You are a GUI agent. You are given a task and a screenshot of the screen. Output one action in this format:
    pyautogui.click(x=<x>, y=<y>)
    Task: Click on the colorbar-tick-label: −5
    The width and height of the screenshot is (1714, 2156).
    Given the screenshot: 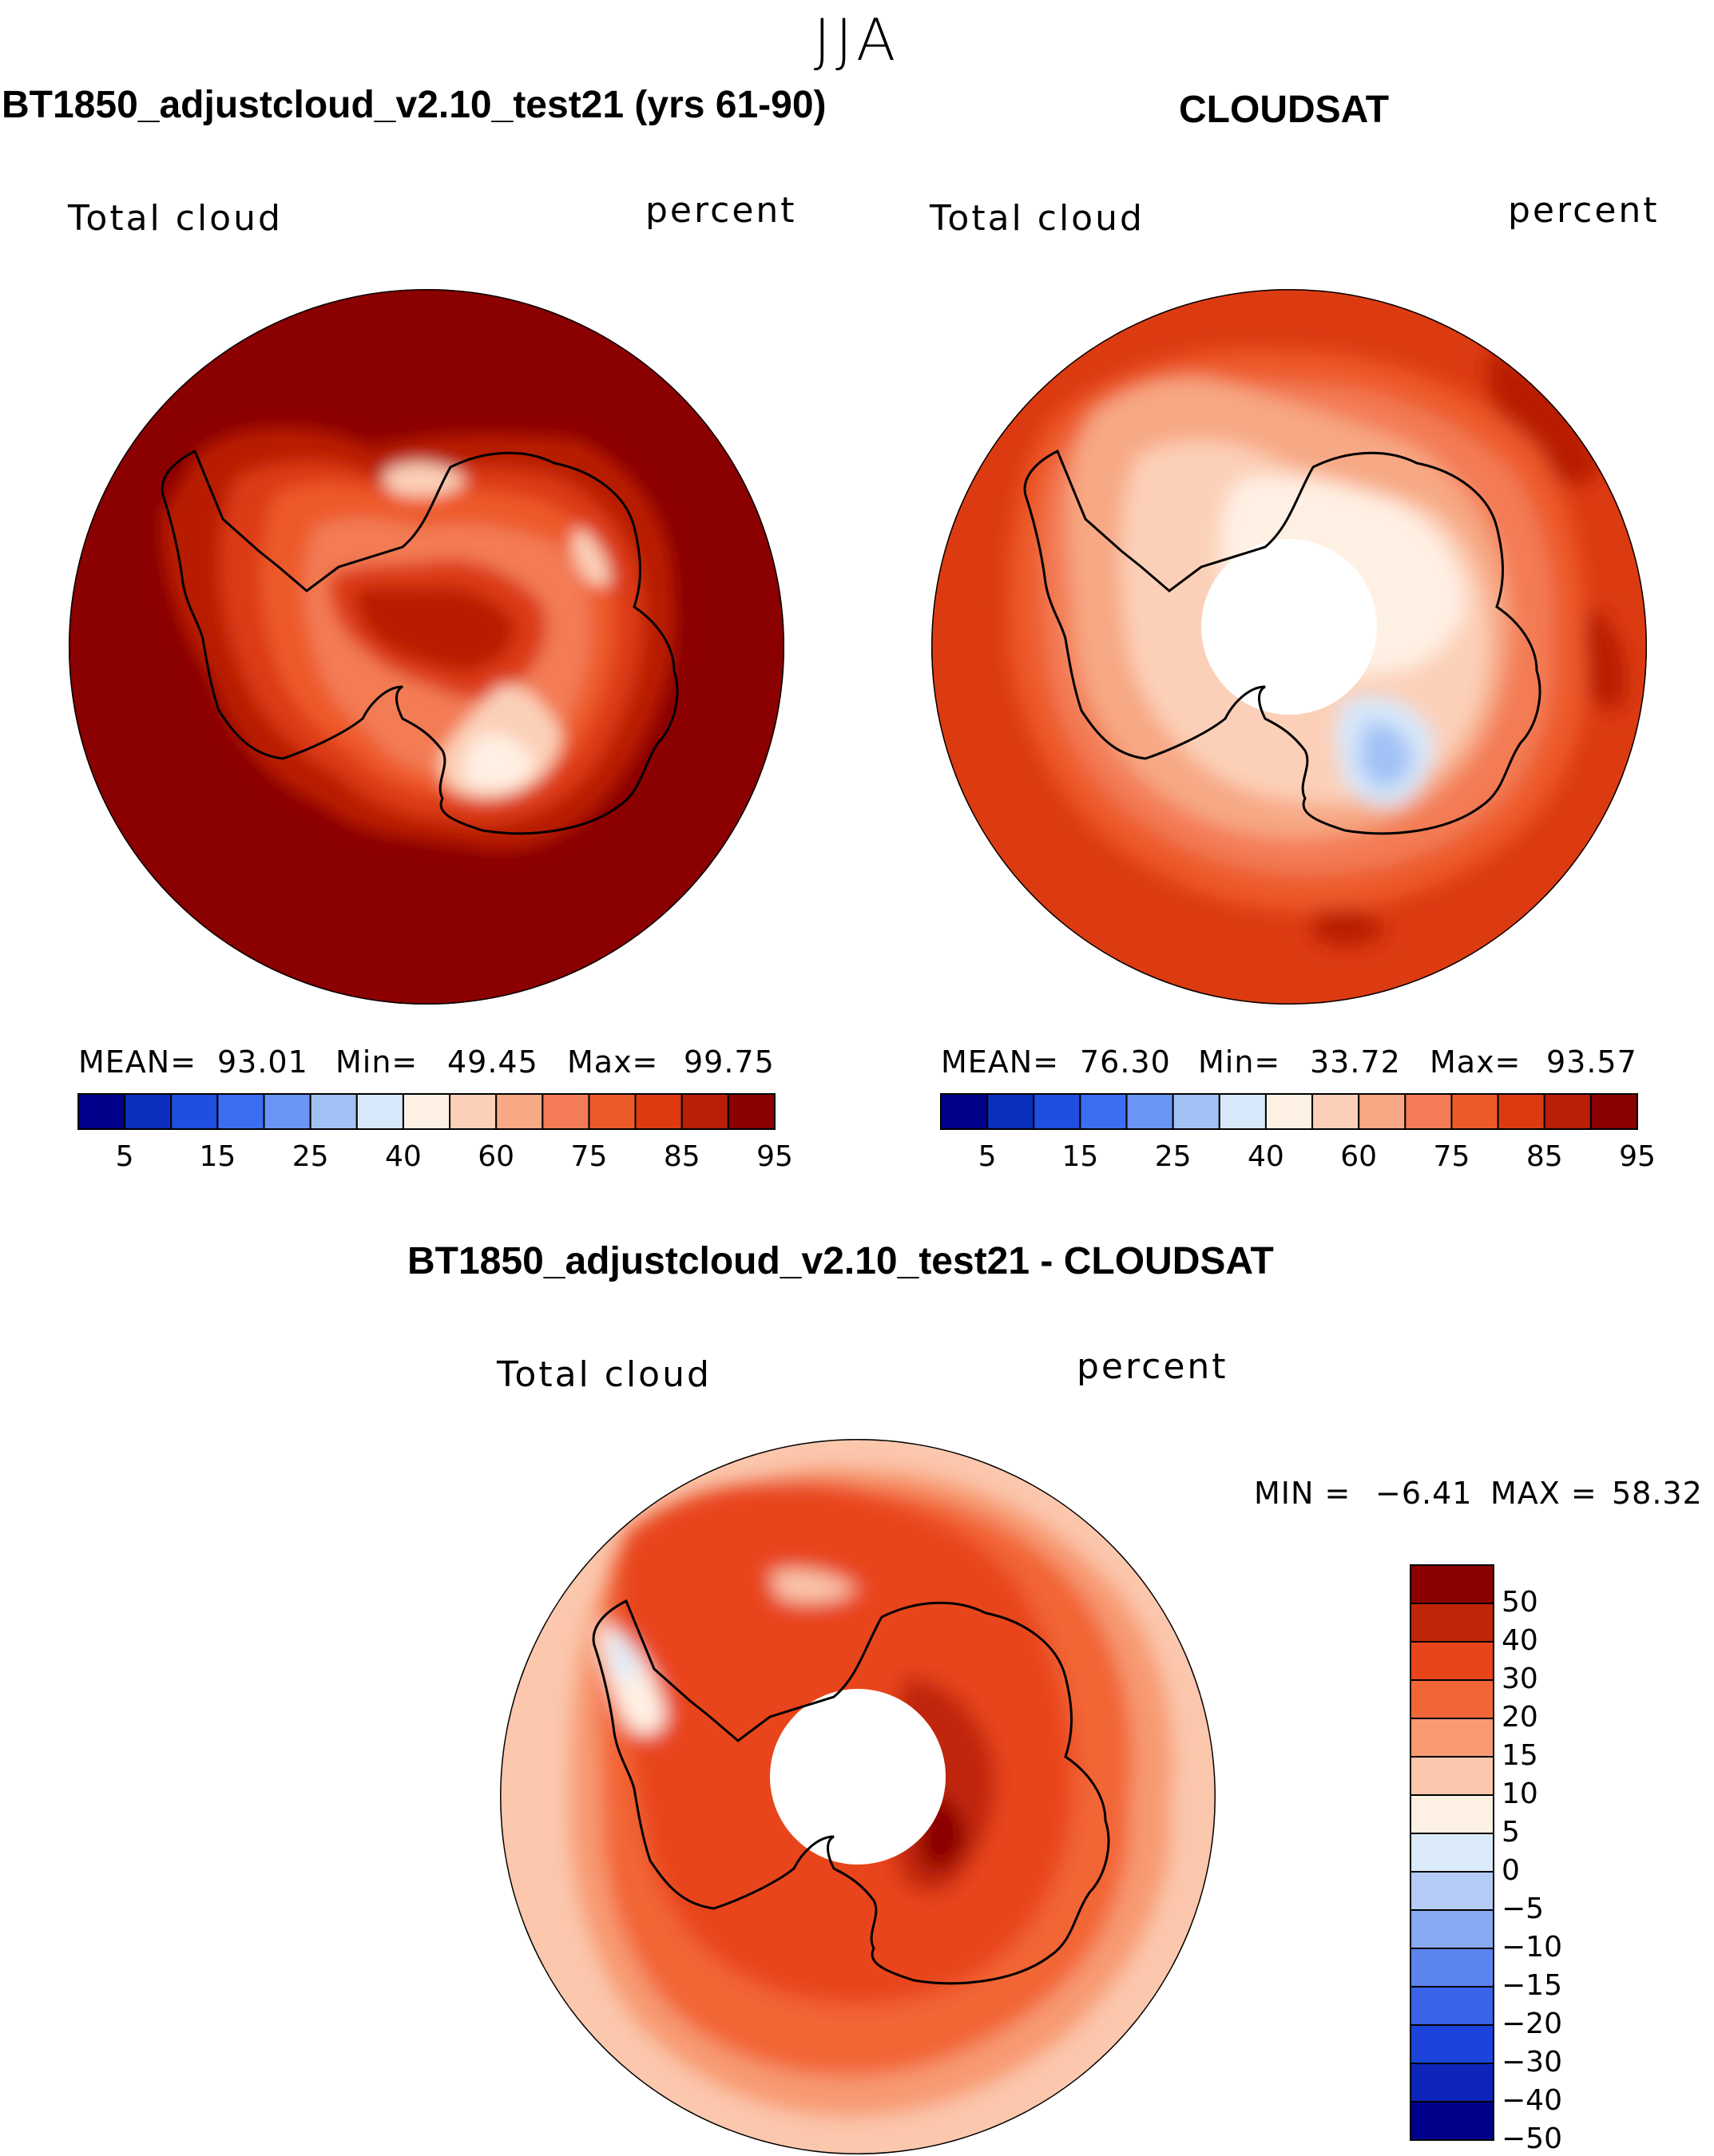 What is the action you would take?
    pyautogui.click(x=1523, y=1908)
    